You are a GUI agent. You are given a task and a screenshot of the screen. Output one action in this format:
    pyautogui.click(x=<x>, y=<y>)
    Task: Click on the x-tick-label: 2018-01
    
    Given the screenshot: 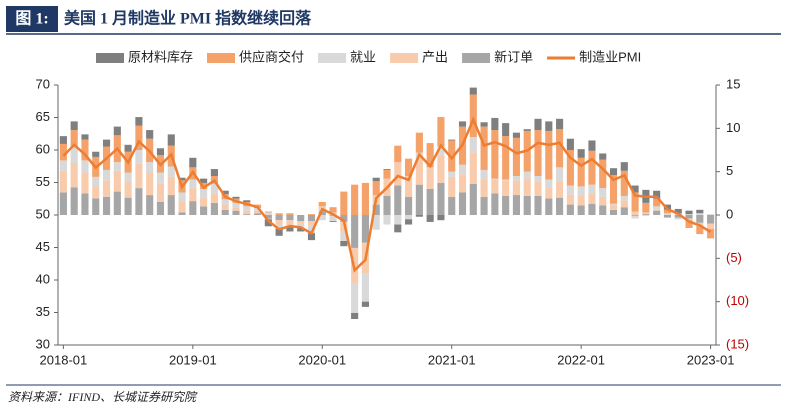 What is the action you would take?
    pyautogui.click(x=64, y=359)
    